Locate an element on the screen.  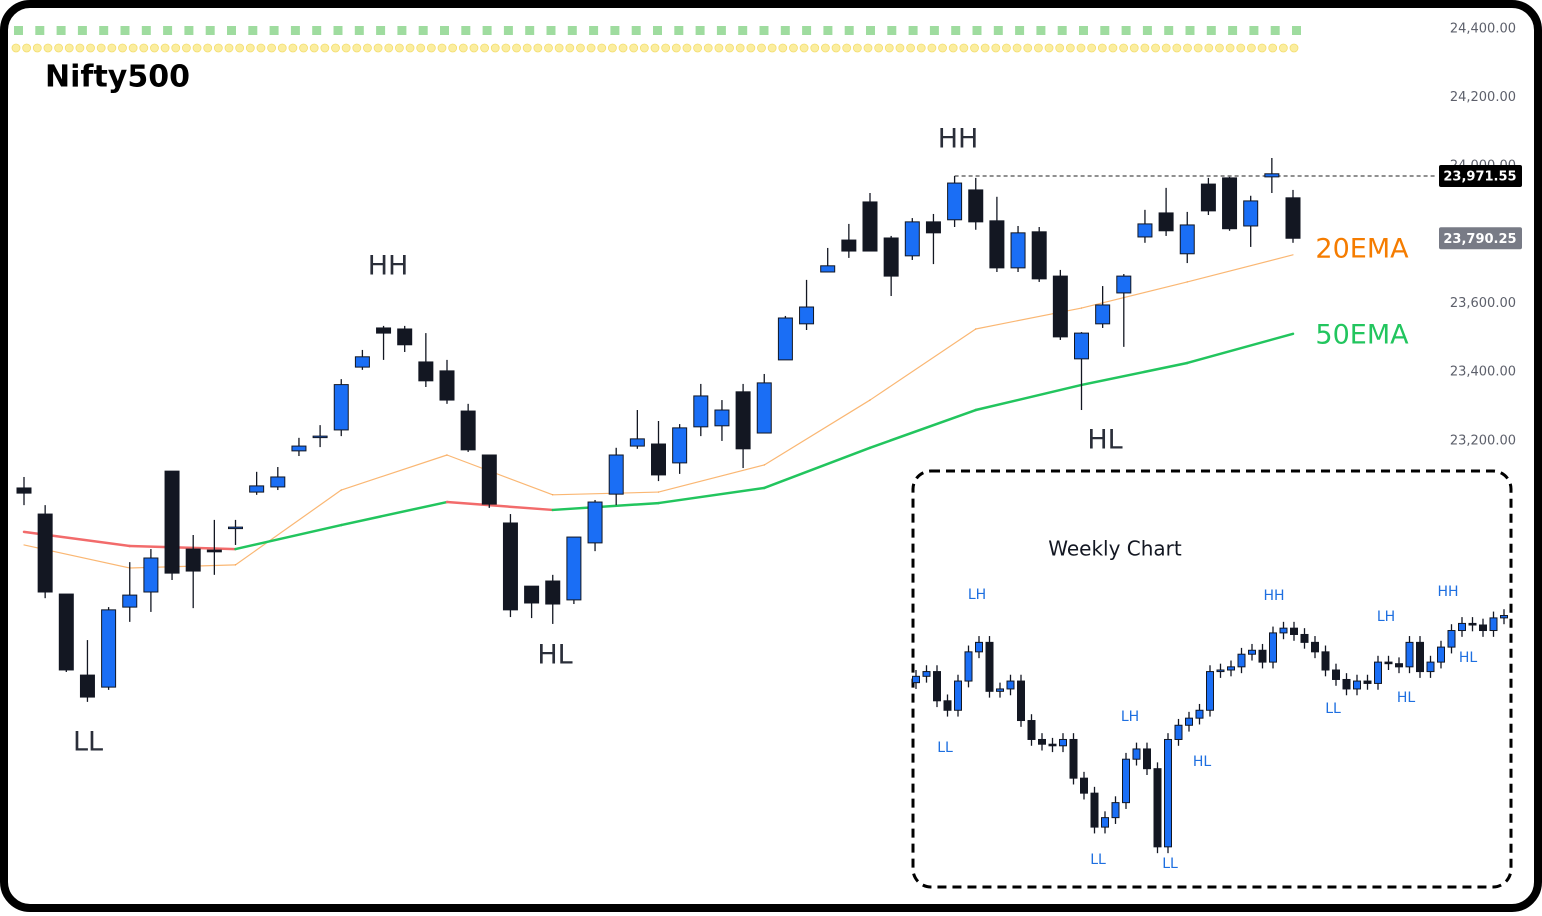
swing-label: LL is located at coordinates (1098, 860).